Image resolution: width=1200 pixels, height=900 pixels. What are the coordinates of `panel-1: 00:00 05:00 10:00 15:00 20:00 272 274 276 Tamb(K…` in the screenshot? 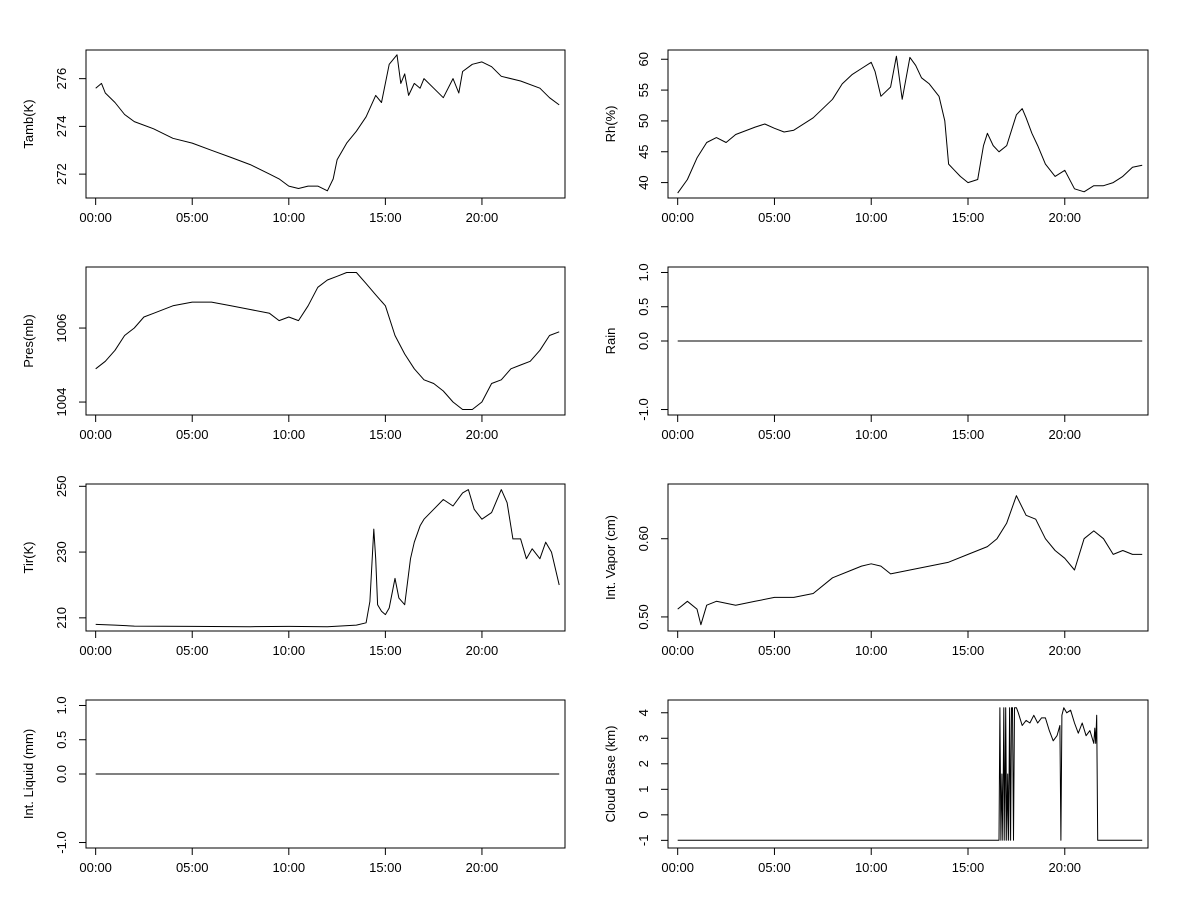 It's located at (293, 137).